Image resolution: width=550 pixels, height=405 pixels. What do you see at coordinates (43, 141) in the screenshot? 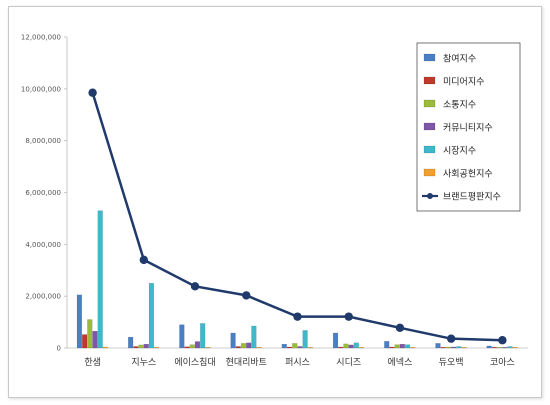
I see `y-tick-label: 8,000,000` at bounding box center [43, 141].